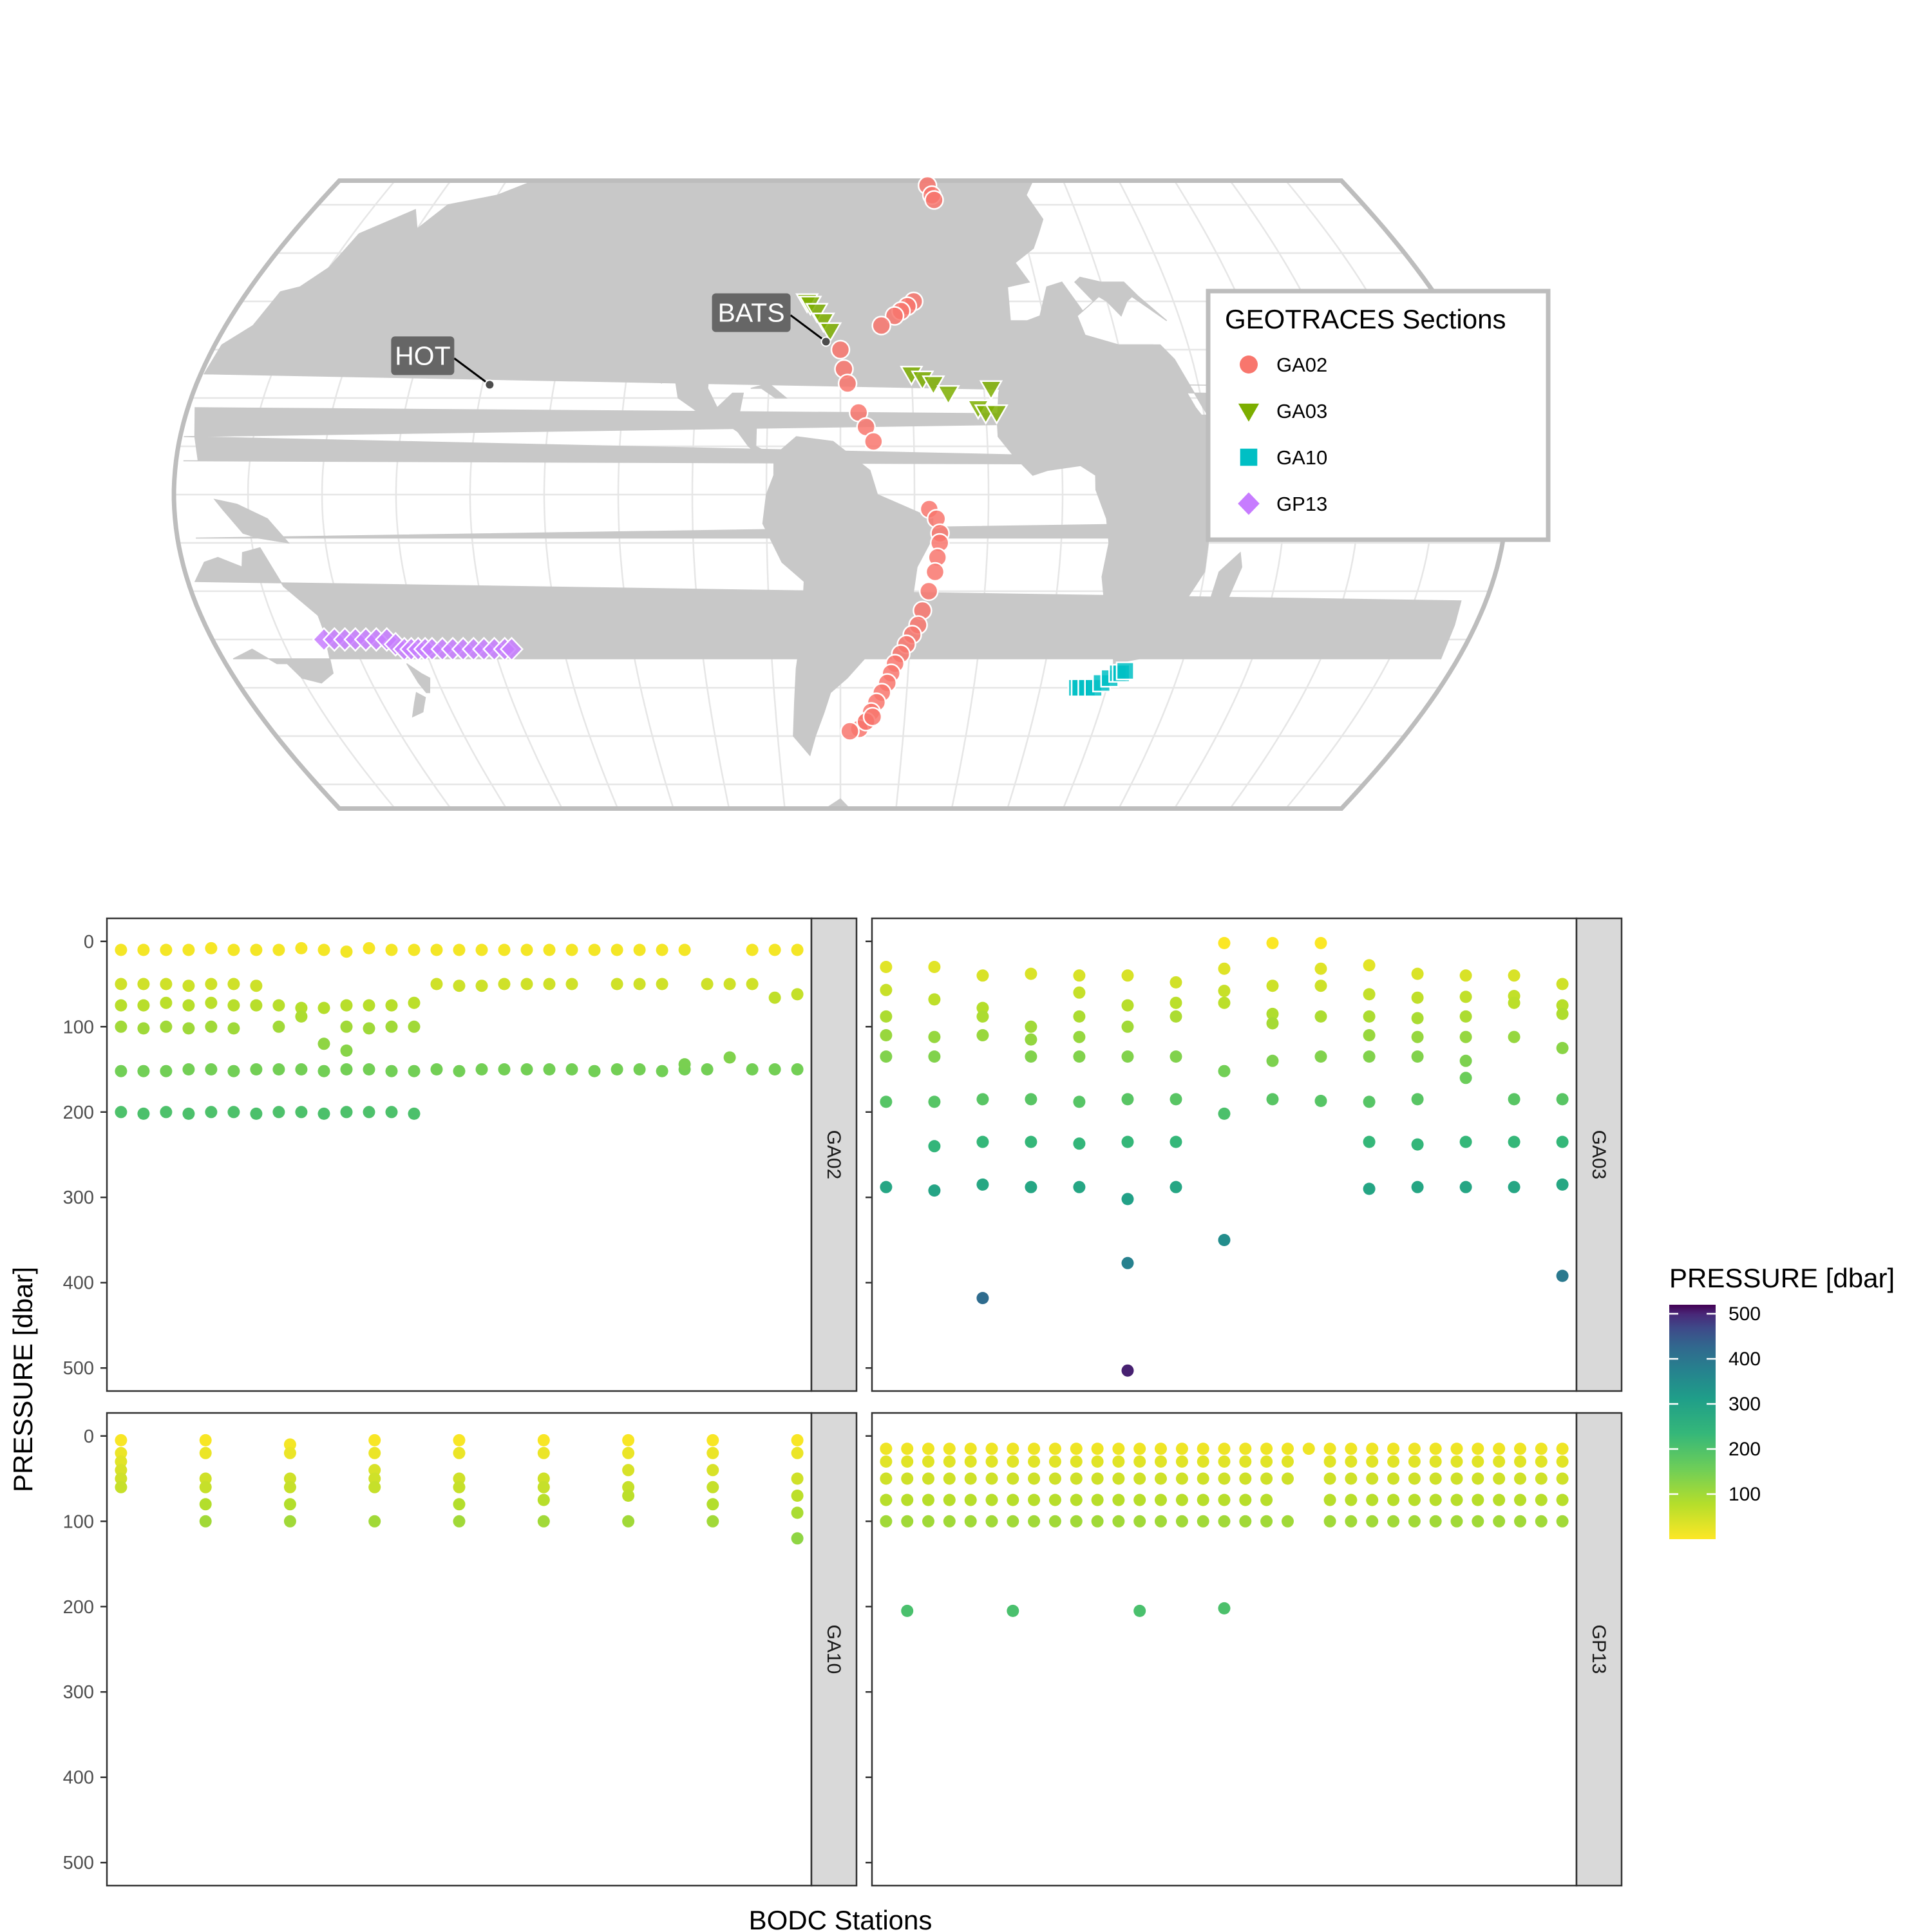 Image resolution: width=1932 pixels, height=1932 pixels. I want to click on legend-label-GA02: GA02, so click(1301, 365).